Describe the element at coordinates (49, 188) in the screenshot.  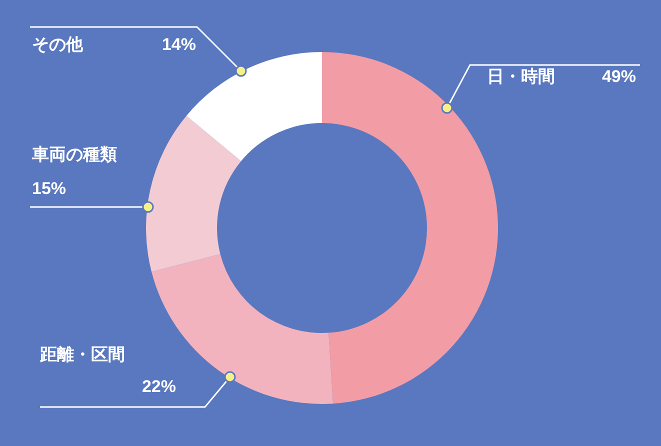
I see `data-label: 15%` at that location.